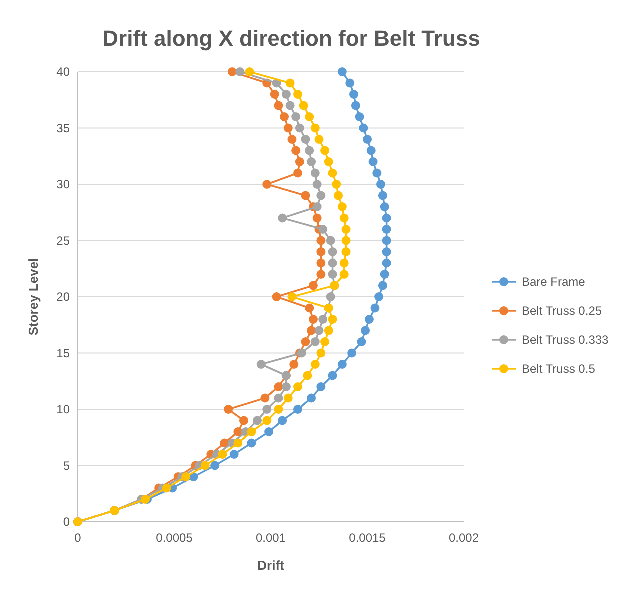 This screenshot has height=595, width=635. What do you see at coordinates (66, 465) in the screenshot?
I see `y-tick-label: 5` at bounding box center [66, 465].